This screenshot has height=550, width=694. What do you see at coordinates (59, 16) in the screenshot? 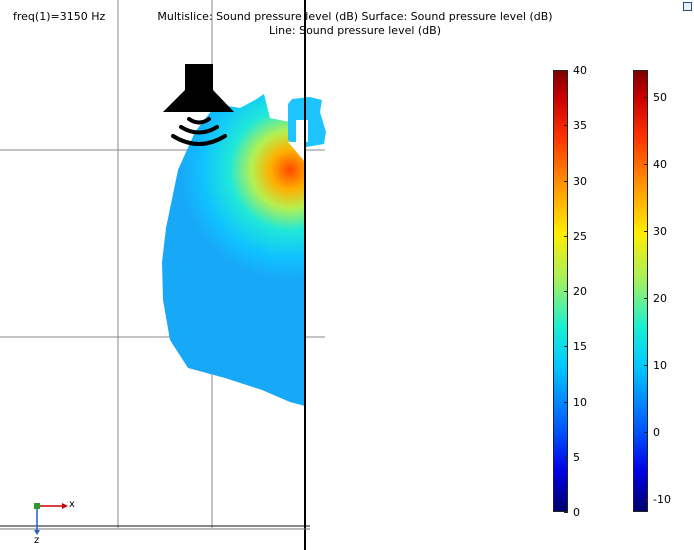
I see `frequency-label: freq(1)=3150 Hz` at bounding box center [59, 16].